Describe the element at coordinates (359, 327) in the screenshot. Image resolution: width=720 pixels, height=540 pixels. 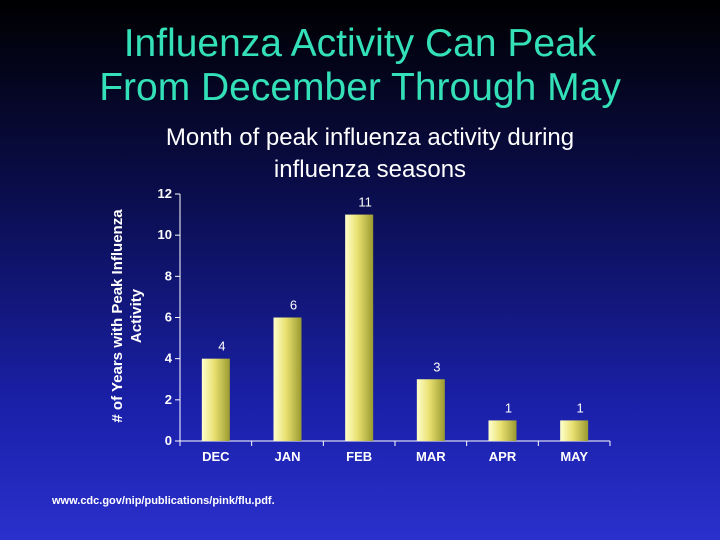
I see `bar-feb` at that location.